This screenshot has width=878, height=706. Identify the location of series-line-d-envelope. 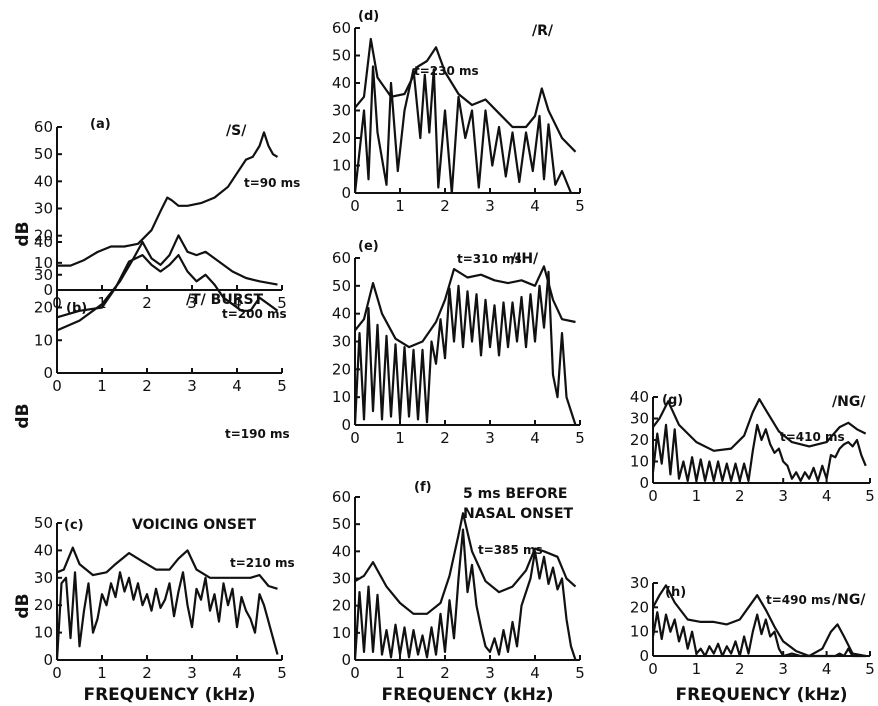
(465, 95).